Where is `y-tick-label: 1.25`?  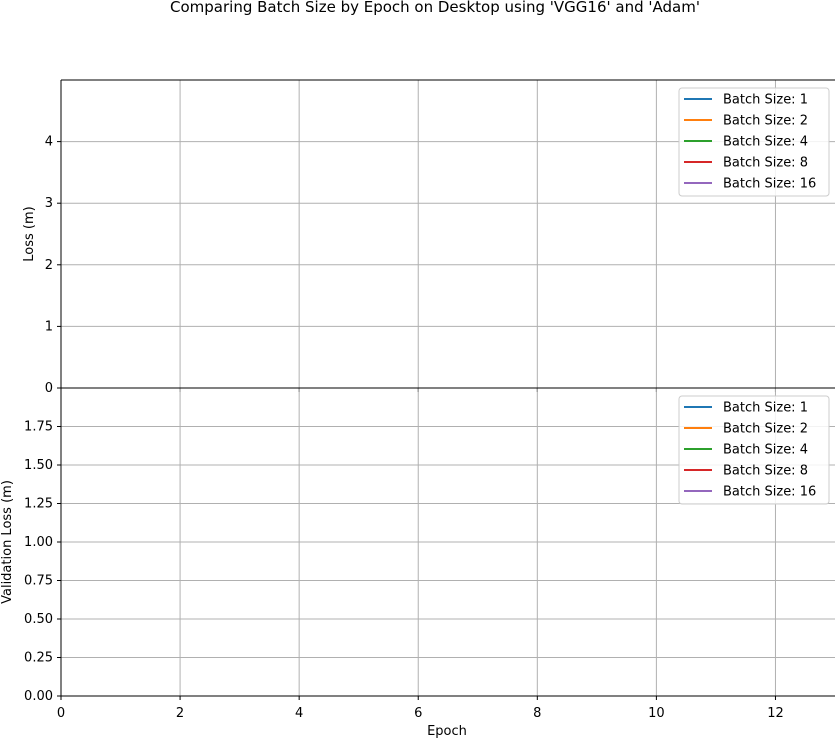
y-tick-label: 1.25 is located at coordinates (38, 504).